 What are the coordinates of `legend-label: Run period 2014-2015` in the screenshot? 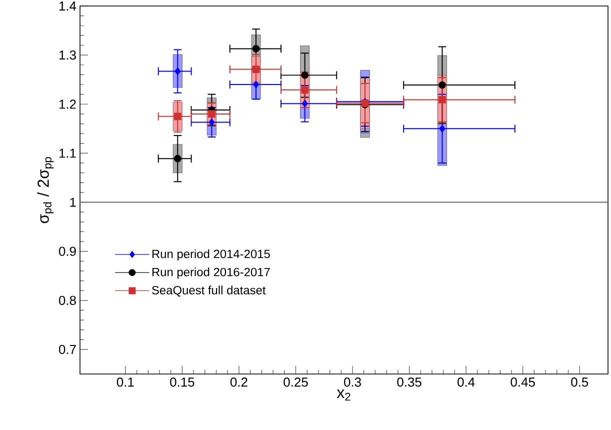 It's located at (211, 255).